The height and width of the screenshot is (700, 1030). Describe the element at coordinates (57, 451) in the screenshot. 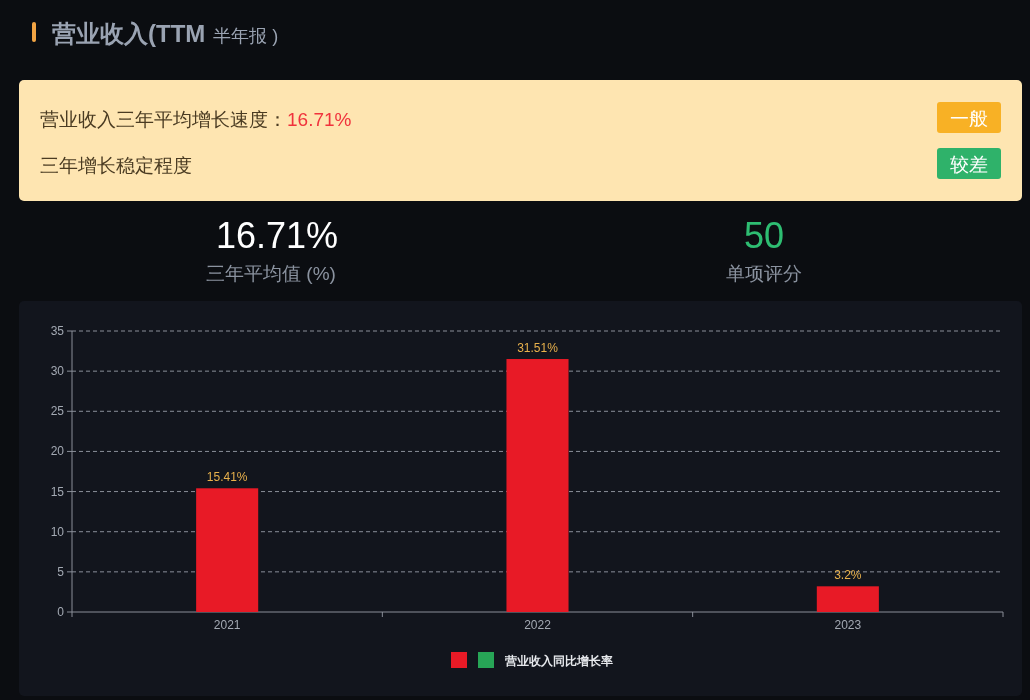

I see `y-tick-label: 20` at that location.